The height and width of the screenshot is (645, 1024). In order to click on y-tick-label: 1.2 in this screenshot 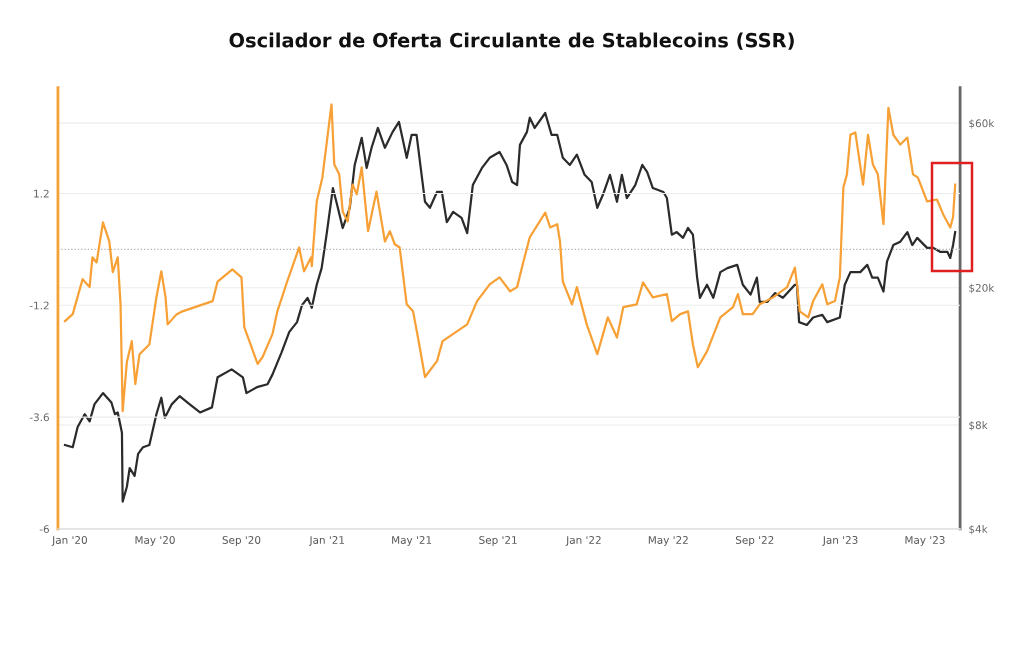, I will do `click(41, 193)`.